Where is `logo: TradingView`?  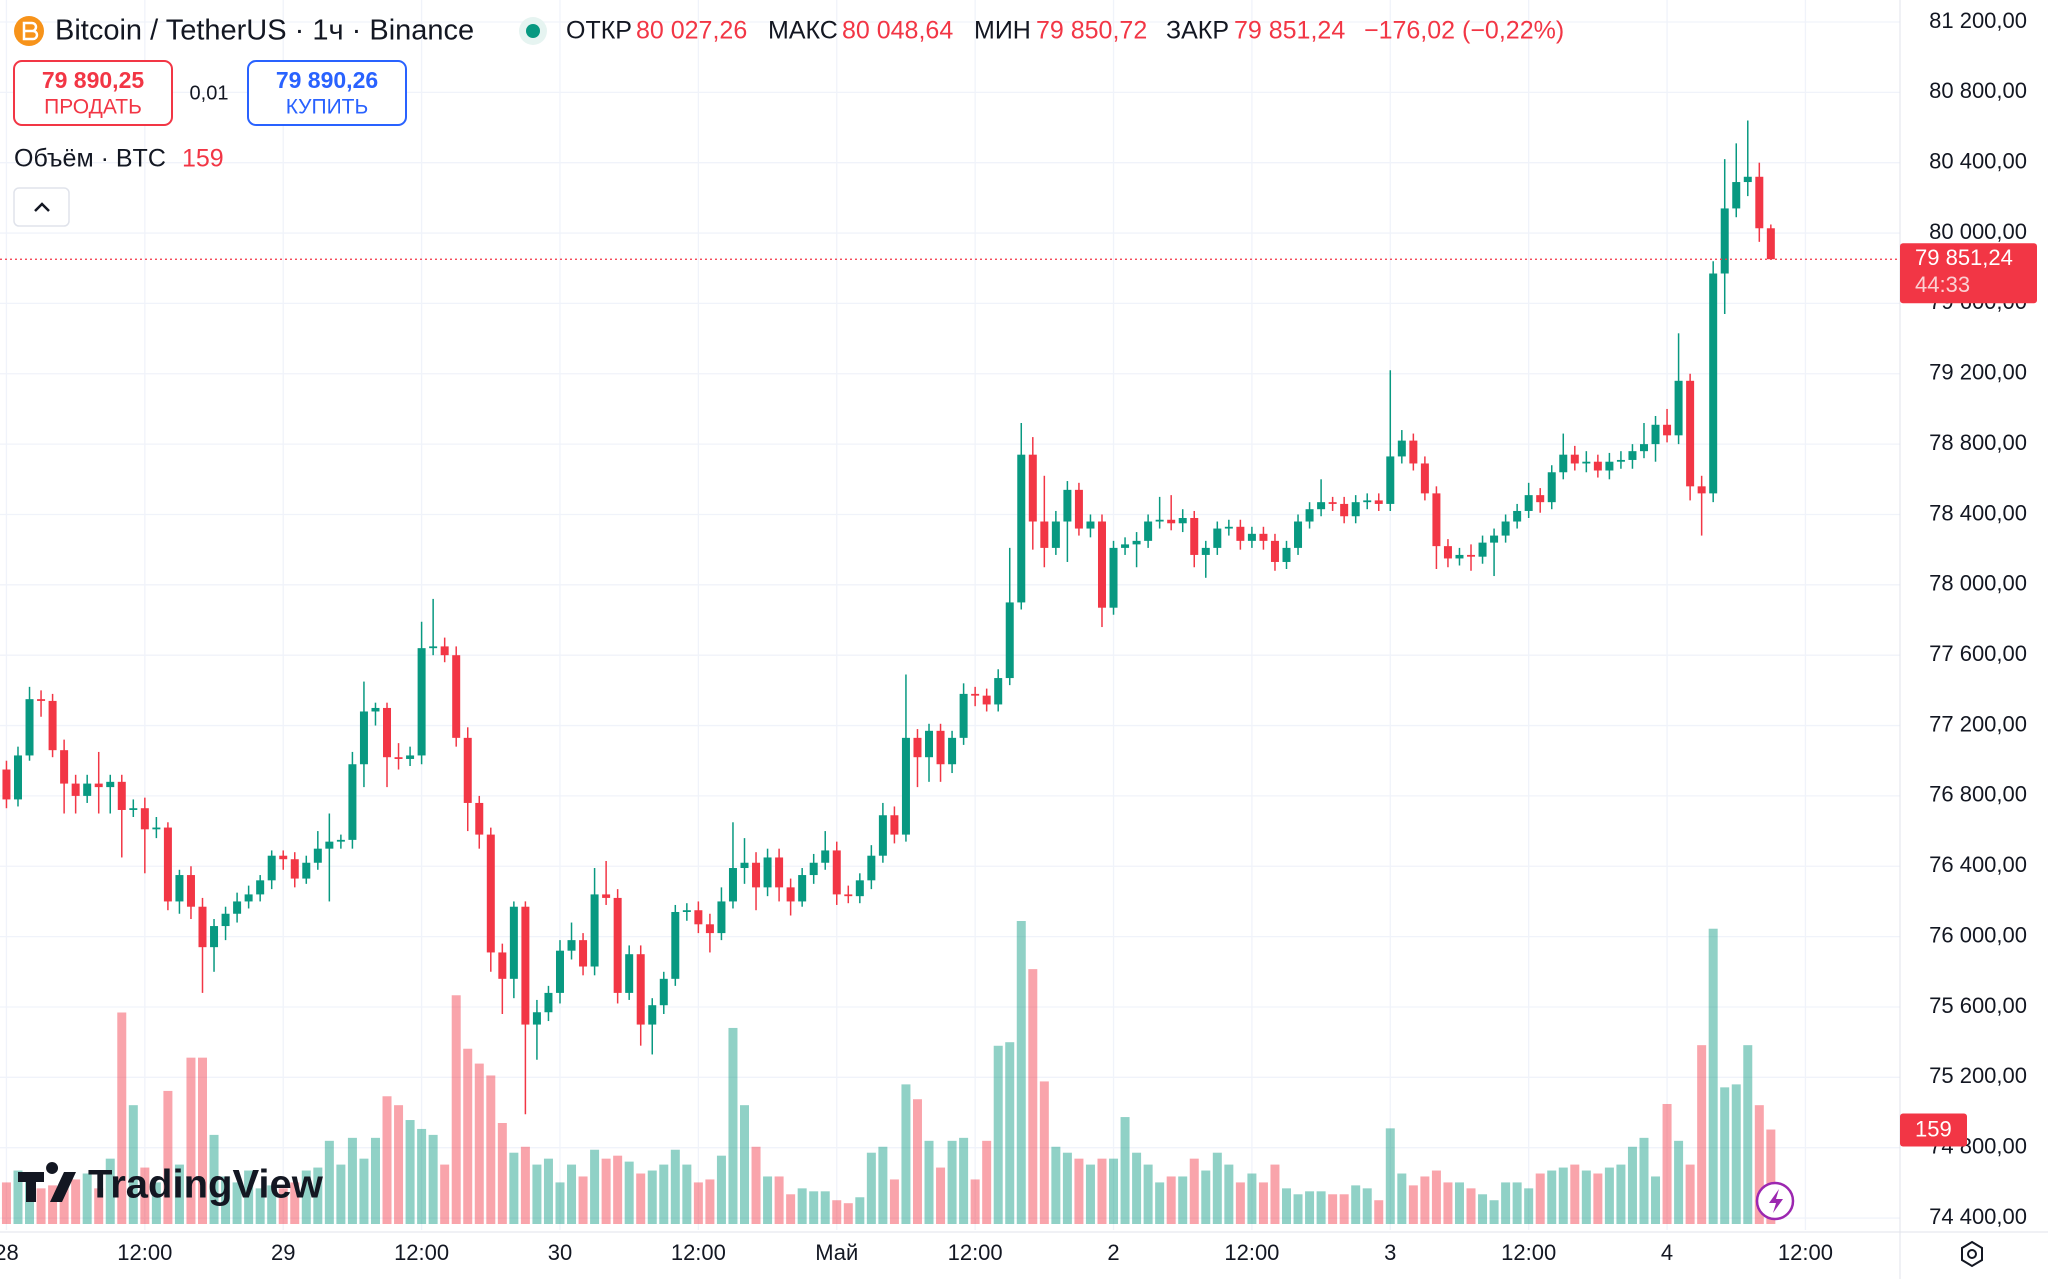
logo: TradingView is located at coordinates (171, 1184).